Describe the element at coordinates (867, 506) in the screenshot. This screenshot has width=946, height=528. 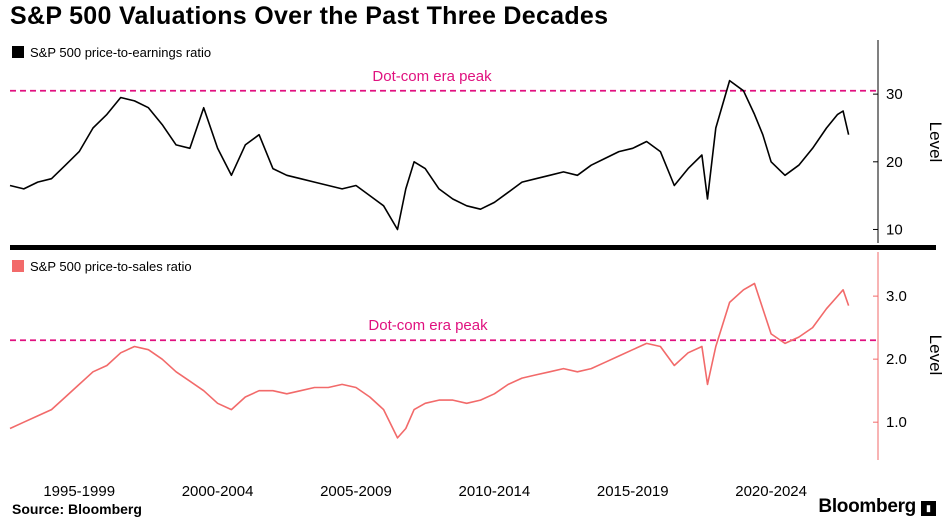
I see `brand-logo: Bloomberg` at that location.